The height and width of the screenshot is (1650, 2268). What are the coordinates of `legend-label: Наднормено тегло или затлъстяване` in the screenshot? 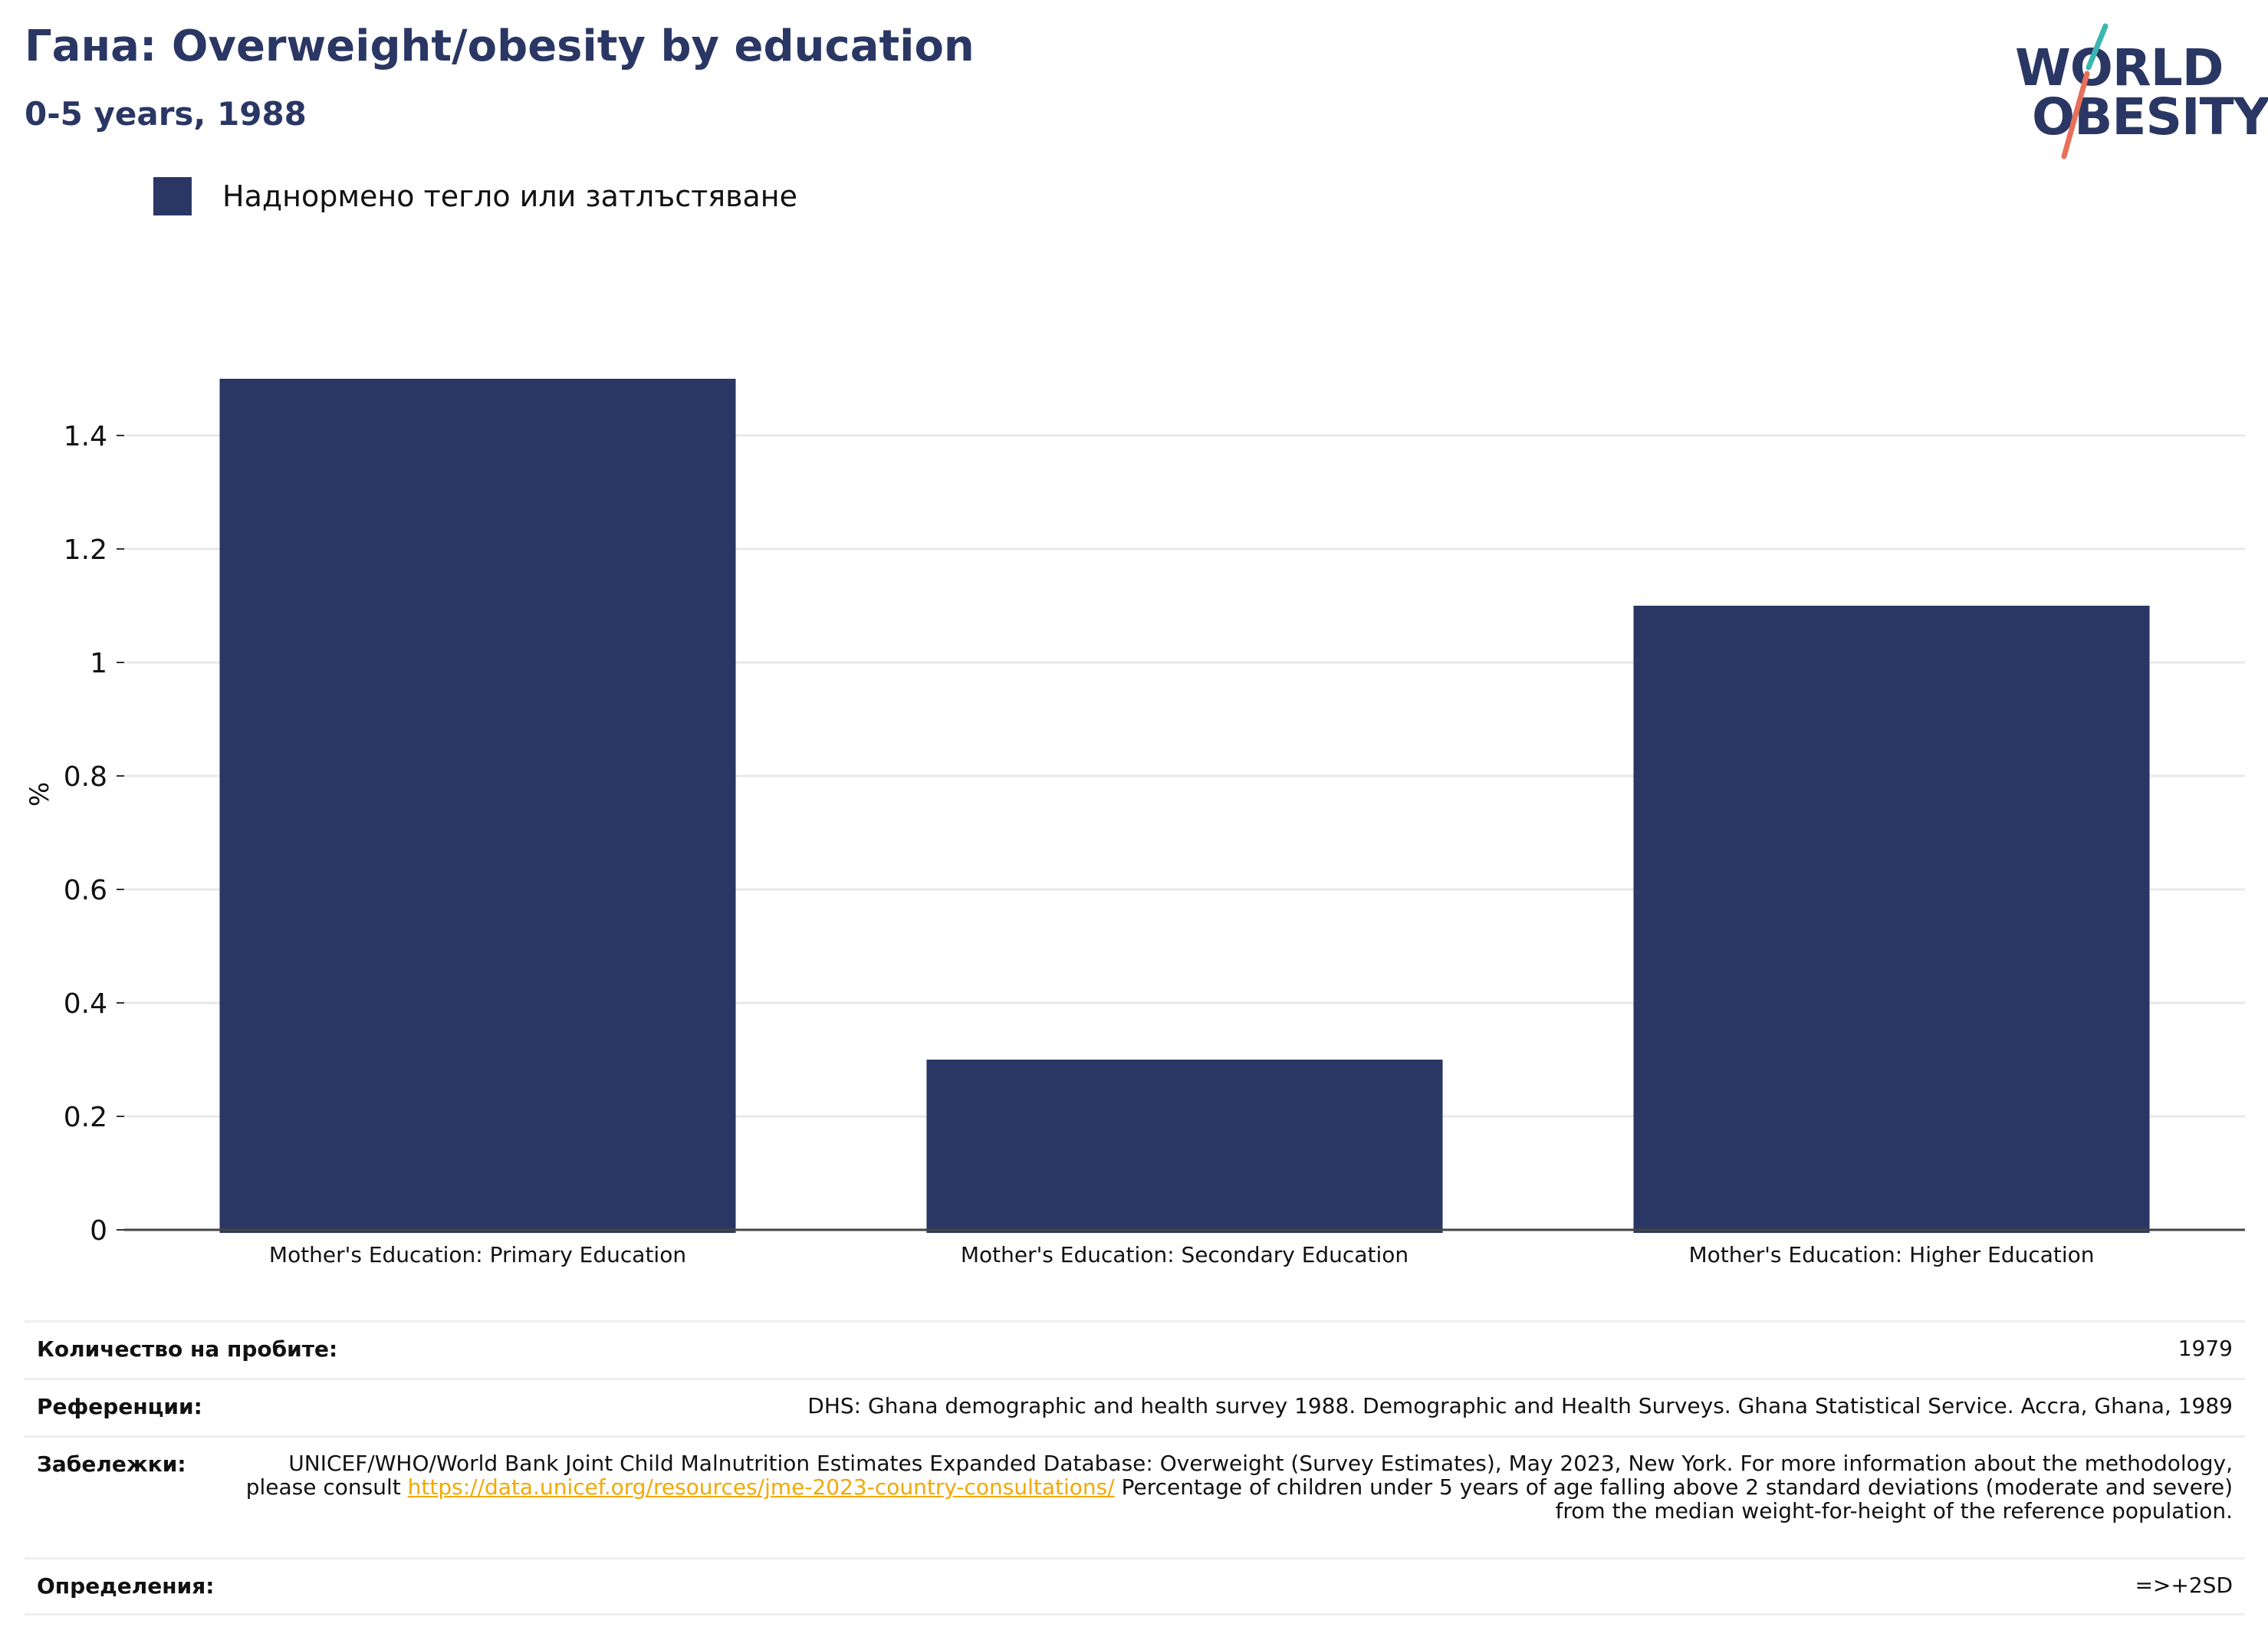 It's located at (509, 196).